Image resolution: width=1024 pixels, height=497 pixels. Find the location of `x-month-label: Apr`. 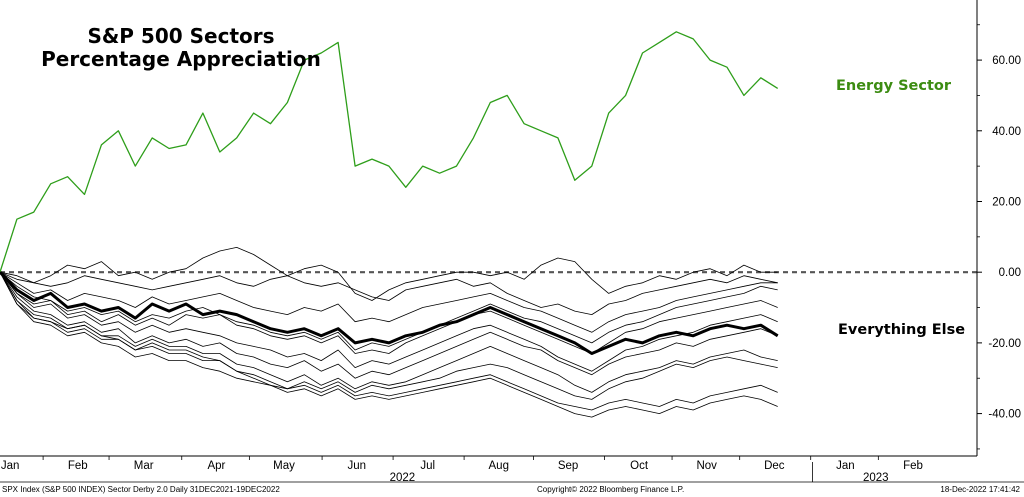

x-month-label: Apr is located at coordinates (216, 466).